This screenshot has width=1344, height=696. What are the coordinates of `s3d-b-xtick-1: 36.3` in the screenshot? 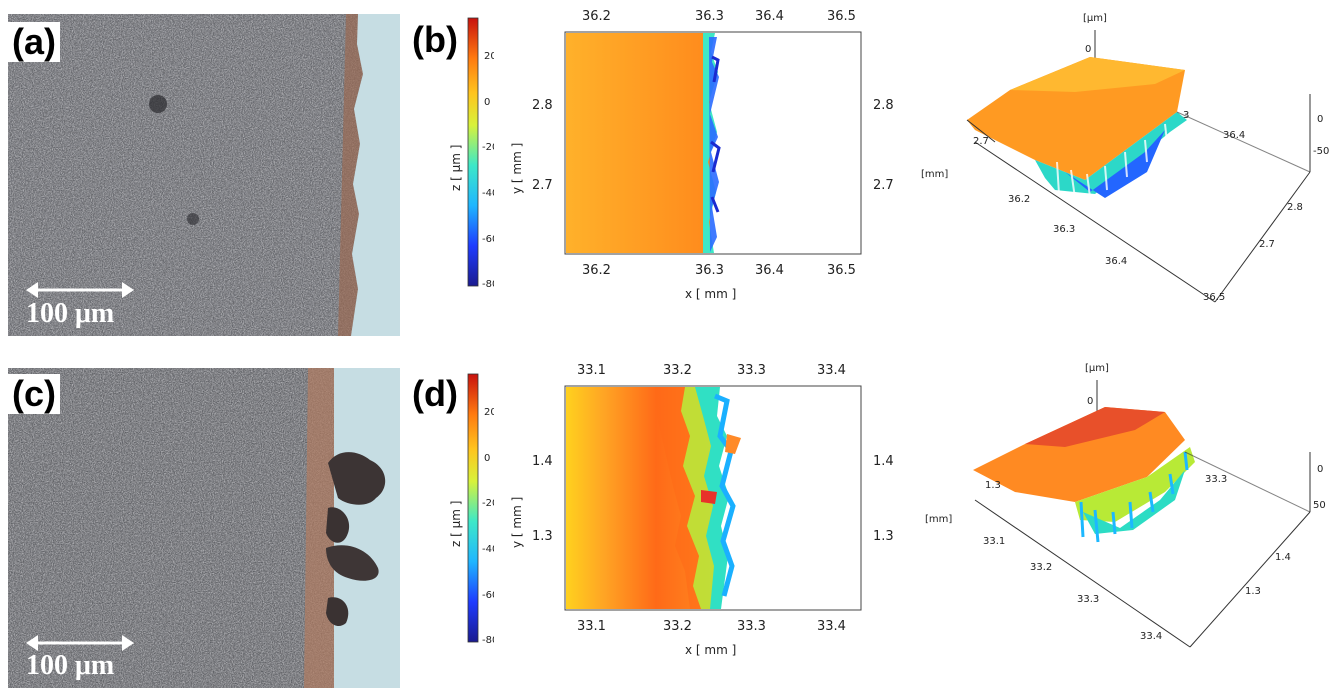 It's located at (1064, 229).